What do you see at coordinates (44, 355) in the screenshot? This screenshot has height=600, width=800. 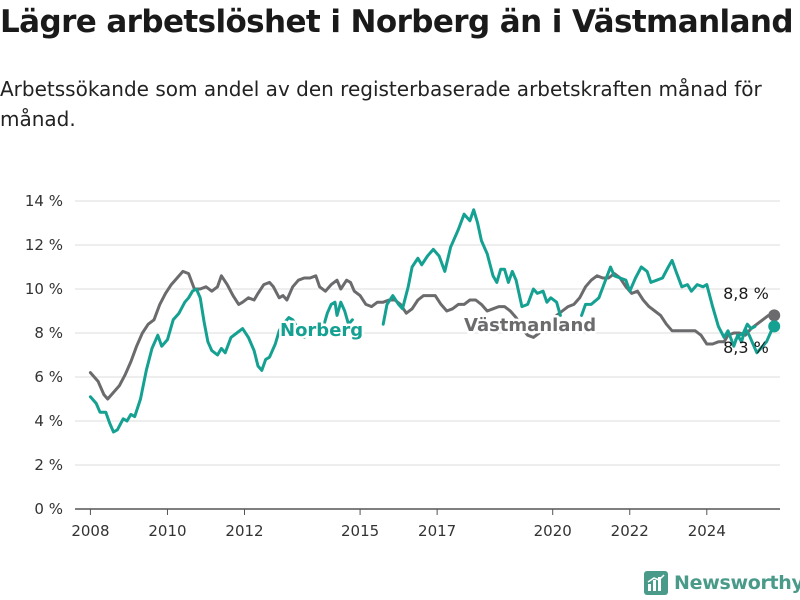 I see `y-axis-ticks: 0 % 2 % 4 % 6 % 8 % 10 % 12 % 14 %` at bounding box center [44, 355].